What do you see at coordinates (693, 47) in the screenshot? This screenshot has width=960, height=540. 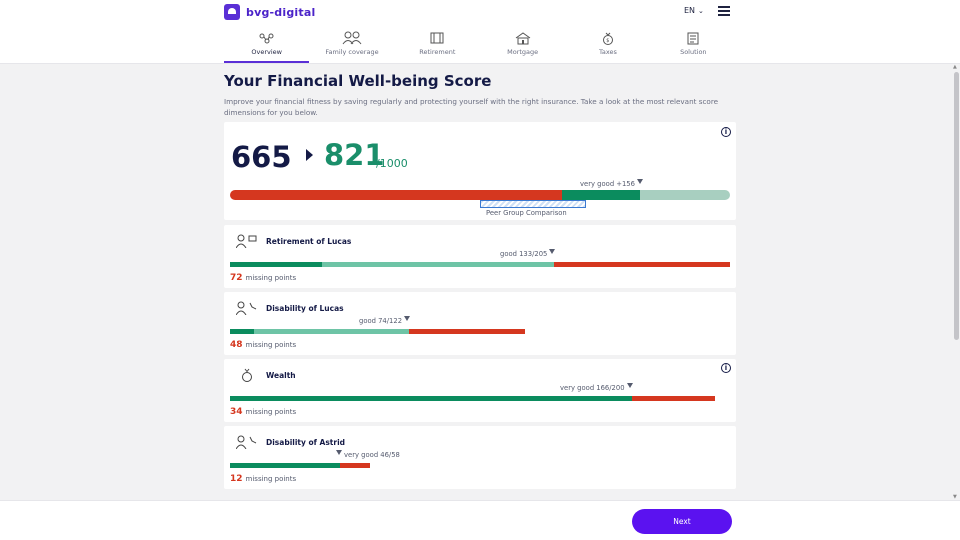 I see `tab-solution: Solution` at bounding box center [693, 47].